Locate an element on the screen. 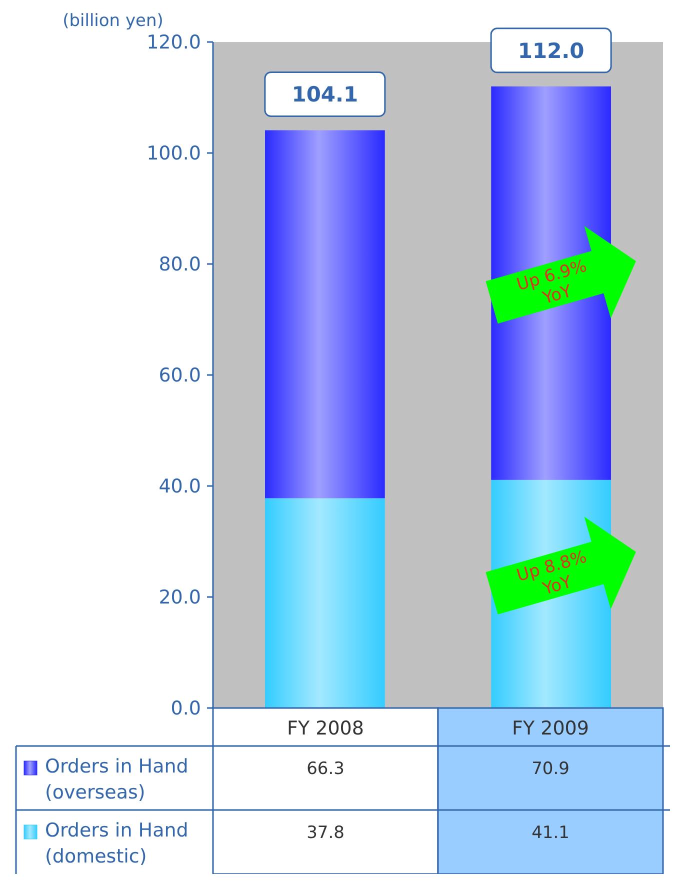 The width and height of the screenshot is (678, 887). total-label: 112.0 is located at coordinates (551, 50).